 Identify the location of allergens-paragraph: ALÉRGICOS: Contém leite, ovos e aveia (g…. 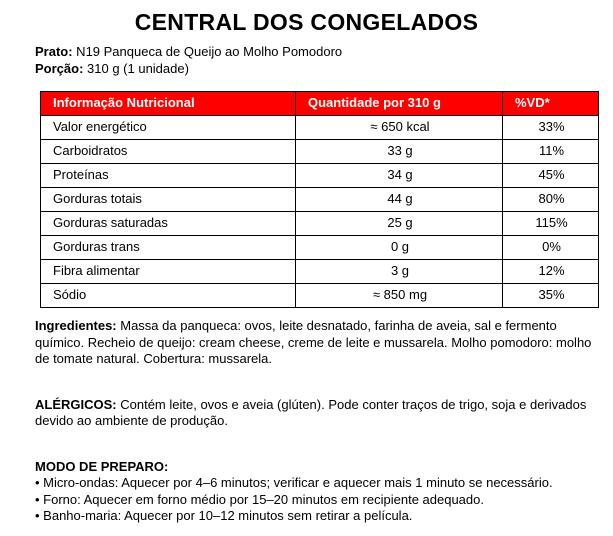
(318, 413).